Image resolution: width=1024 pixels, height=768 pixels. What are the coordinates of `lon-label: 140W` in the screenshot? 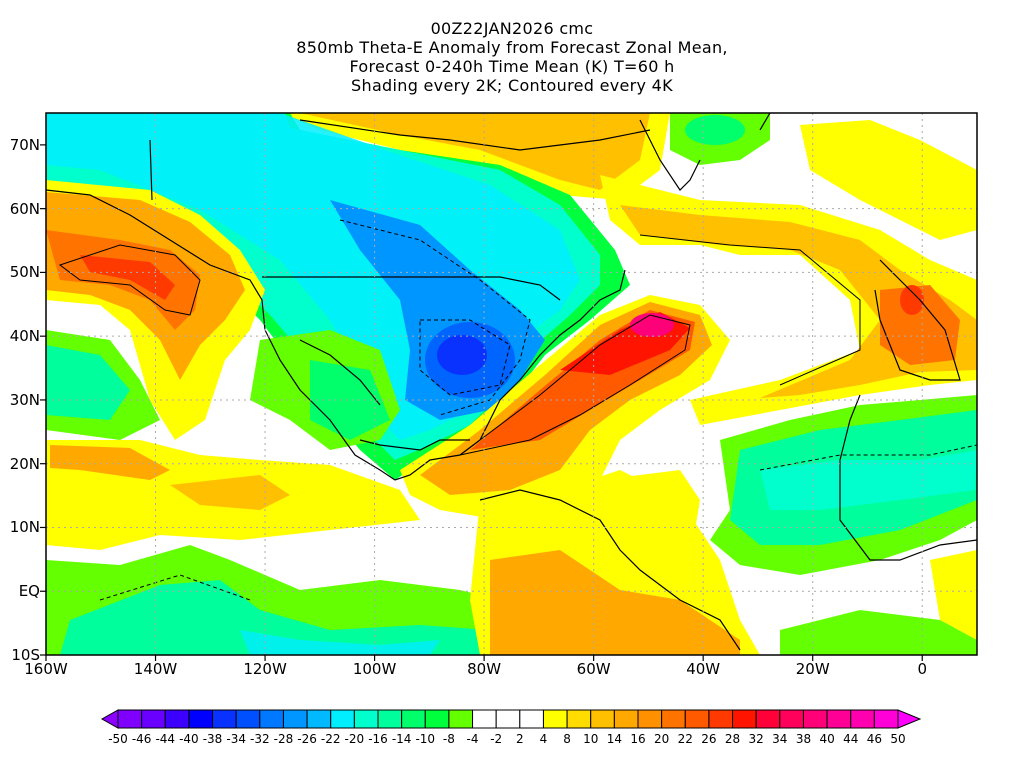 It's located at (155, 669).